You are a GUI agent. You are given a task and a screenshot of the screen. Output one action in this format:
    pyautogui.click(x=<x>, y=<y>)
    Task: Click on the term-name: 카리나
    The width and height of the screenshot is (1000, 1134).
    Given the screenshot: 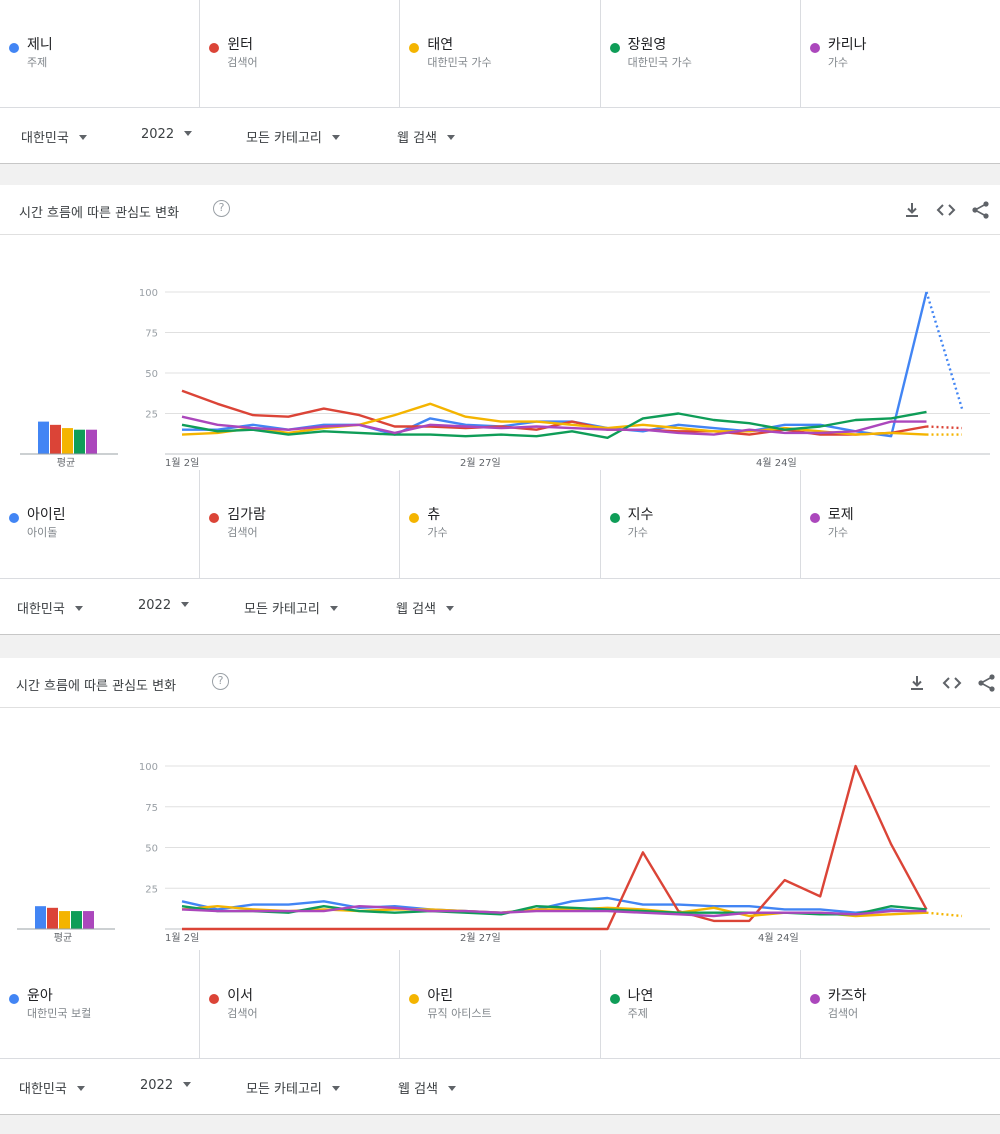 What is the action you would take?
    pyautogui.click(x=847, y=45)
    